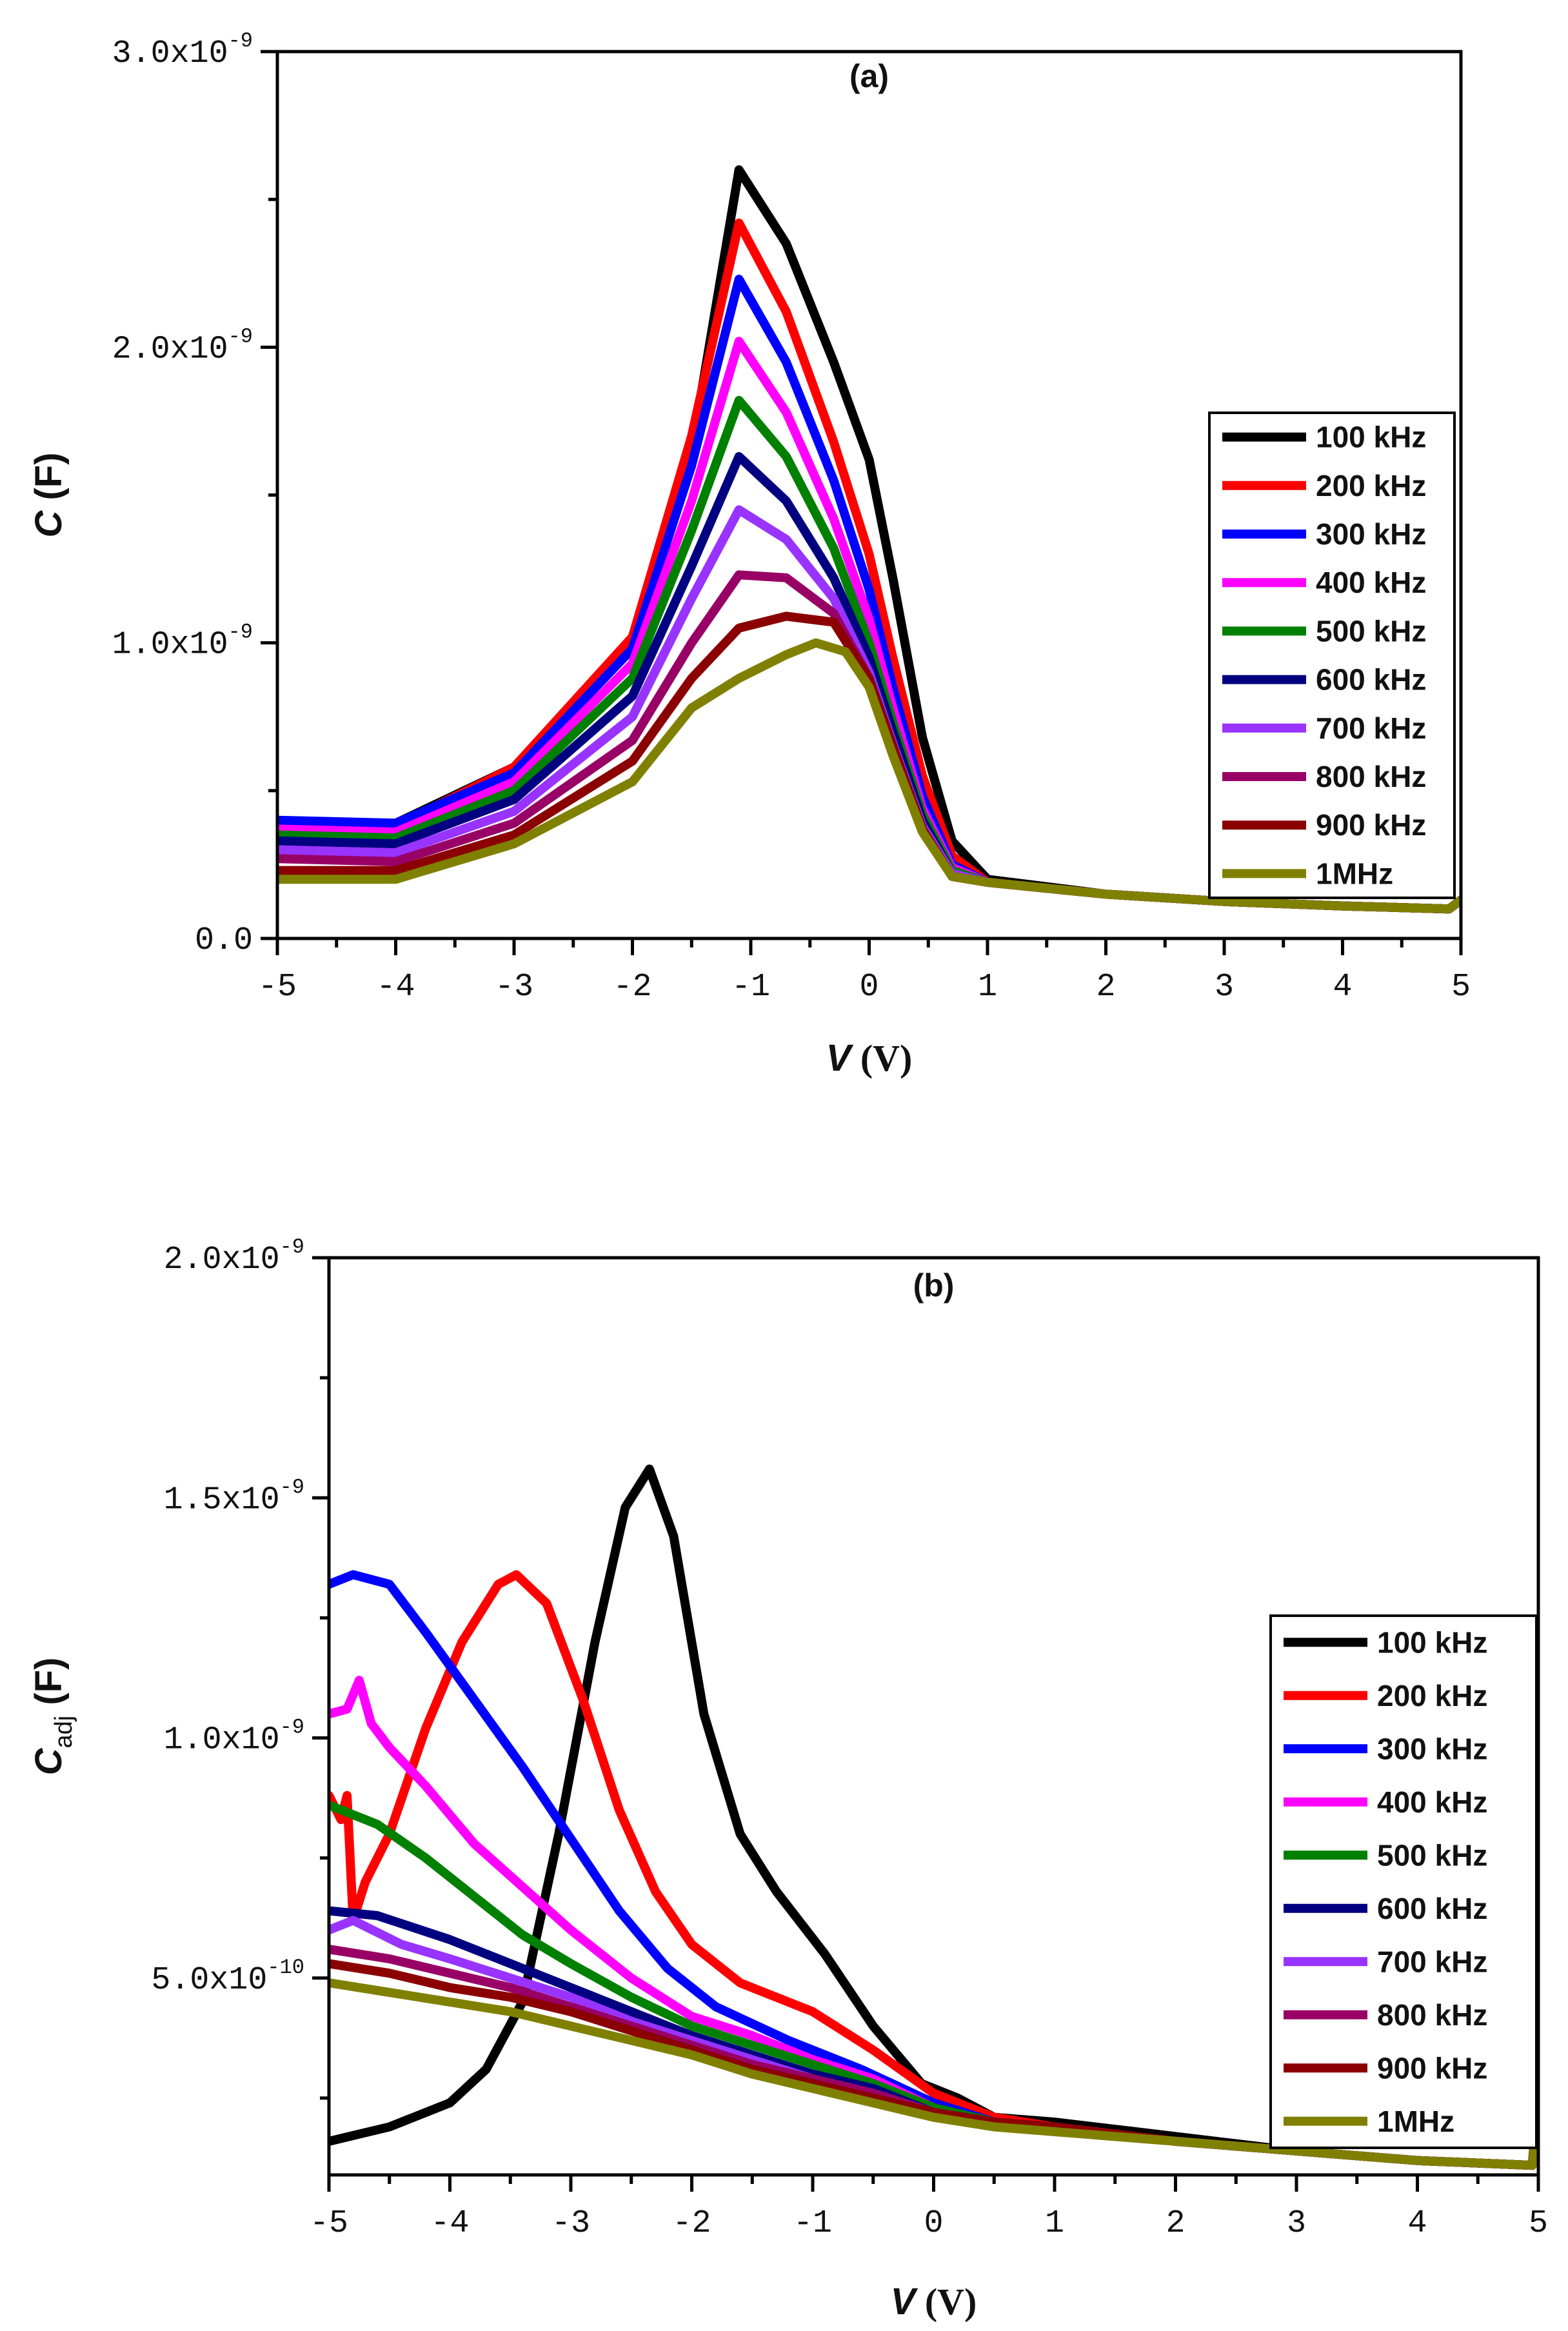  I want to click on y-tick-label: 1.5x10-9, so click(234, 1496).